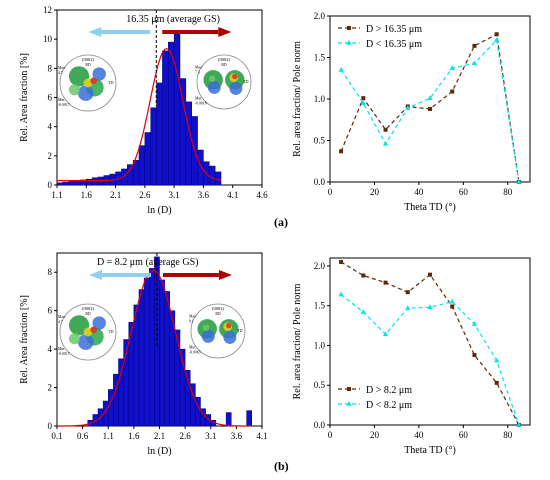 Image resolution: width=550 pixels, height=480 pixels. What do you see at coordinates (245, 82) in the screenshot?
I see `a-hist-pole-figure-2-td: TD` at bounding box center [245, 82].